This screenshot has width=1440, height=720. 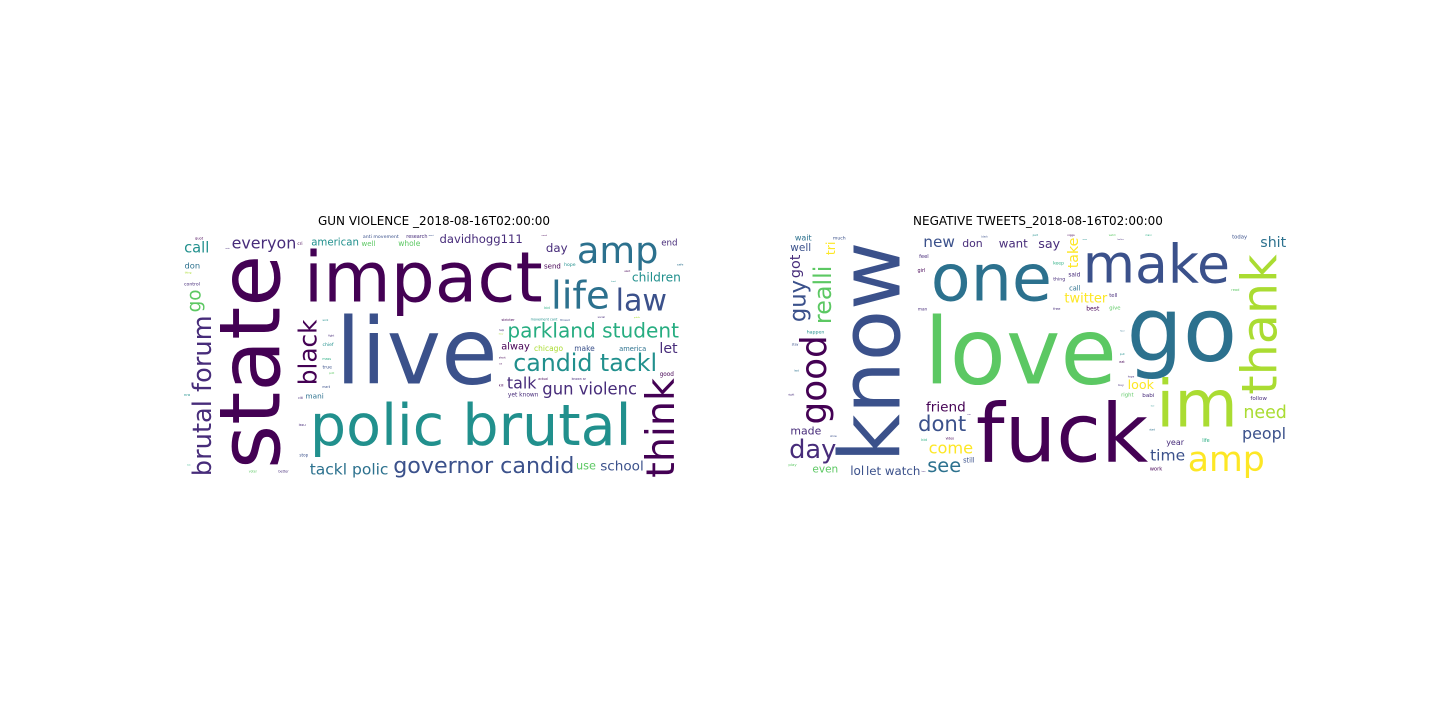 I want to click on word-best: best, so click(x=1093, y=309).